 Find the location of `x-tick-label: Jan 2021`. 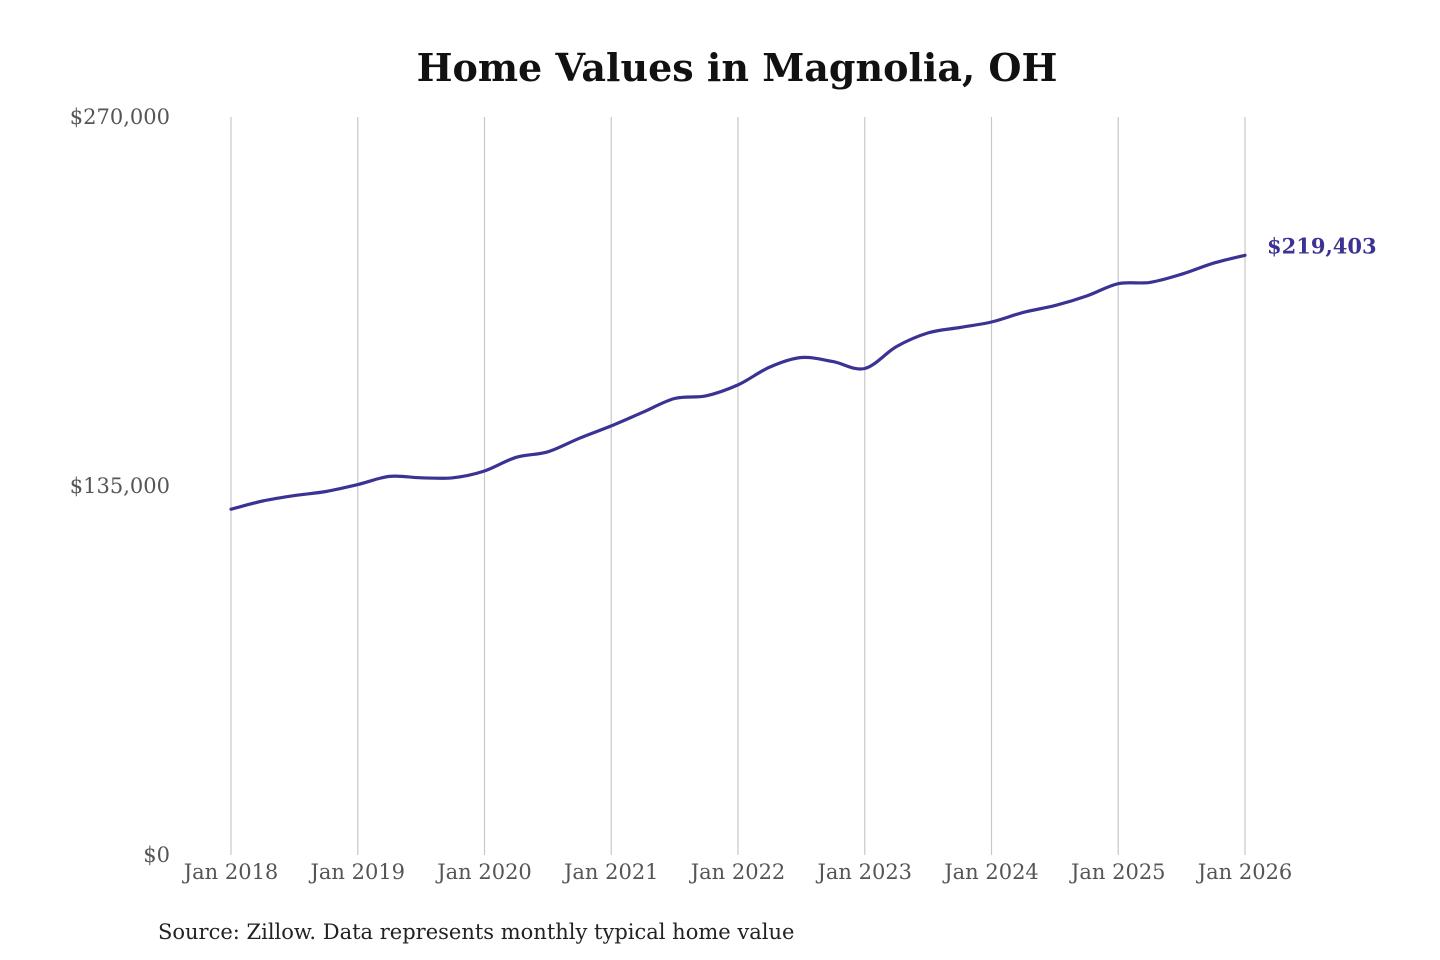

x-tick-label: Jan 2021 is located at coordinates (610, 872).